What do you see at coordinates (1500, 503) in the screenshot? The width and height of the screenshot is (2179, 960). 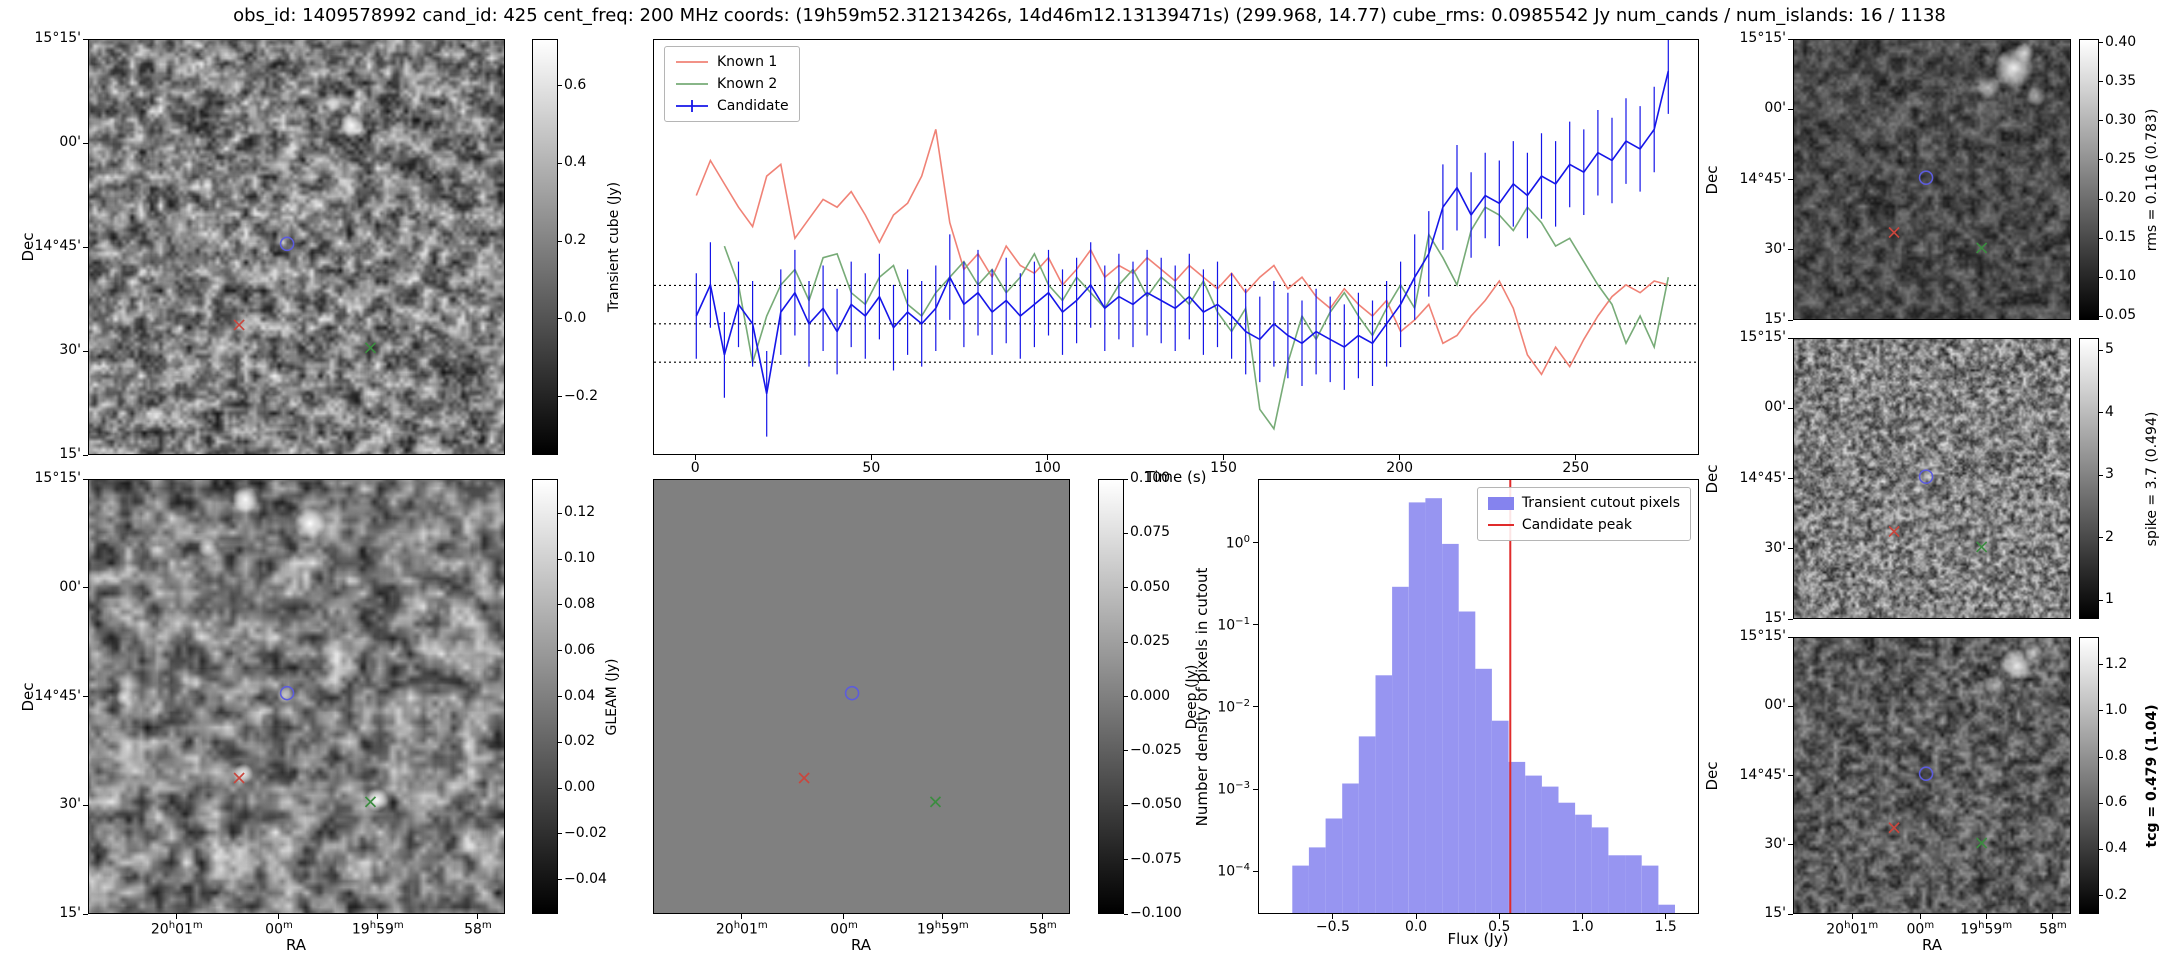 I see `legend-patch` at bounding box center [1500, 503].